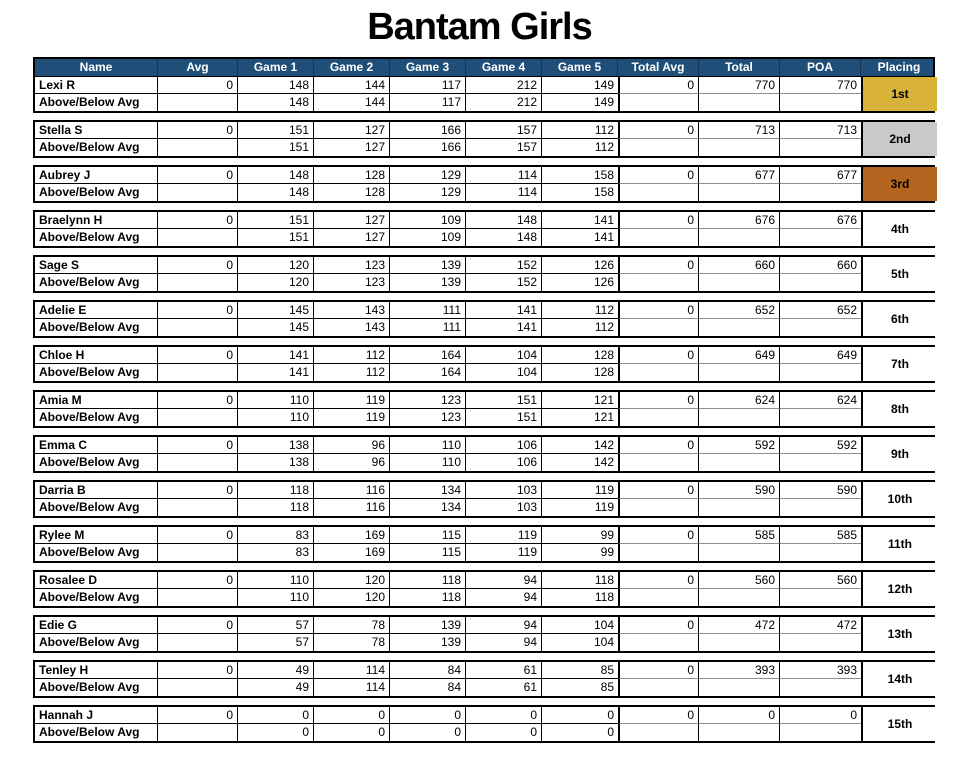 Image resolution: width=959 pixels, height=773 pixels. Describe the element at coordinates (428, 687) in the screenshot. I see `game-3-sub-cell: 84` at that location.